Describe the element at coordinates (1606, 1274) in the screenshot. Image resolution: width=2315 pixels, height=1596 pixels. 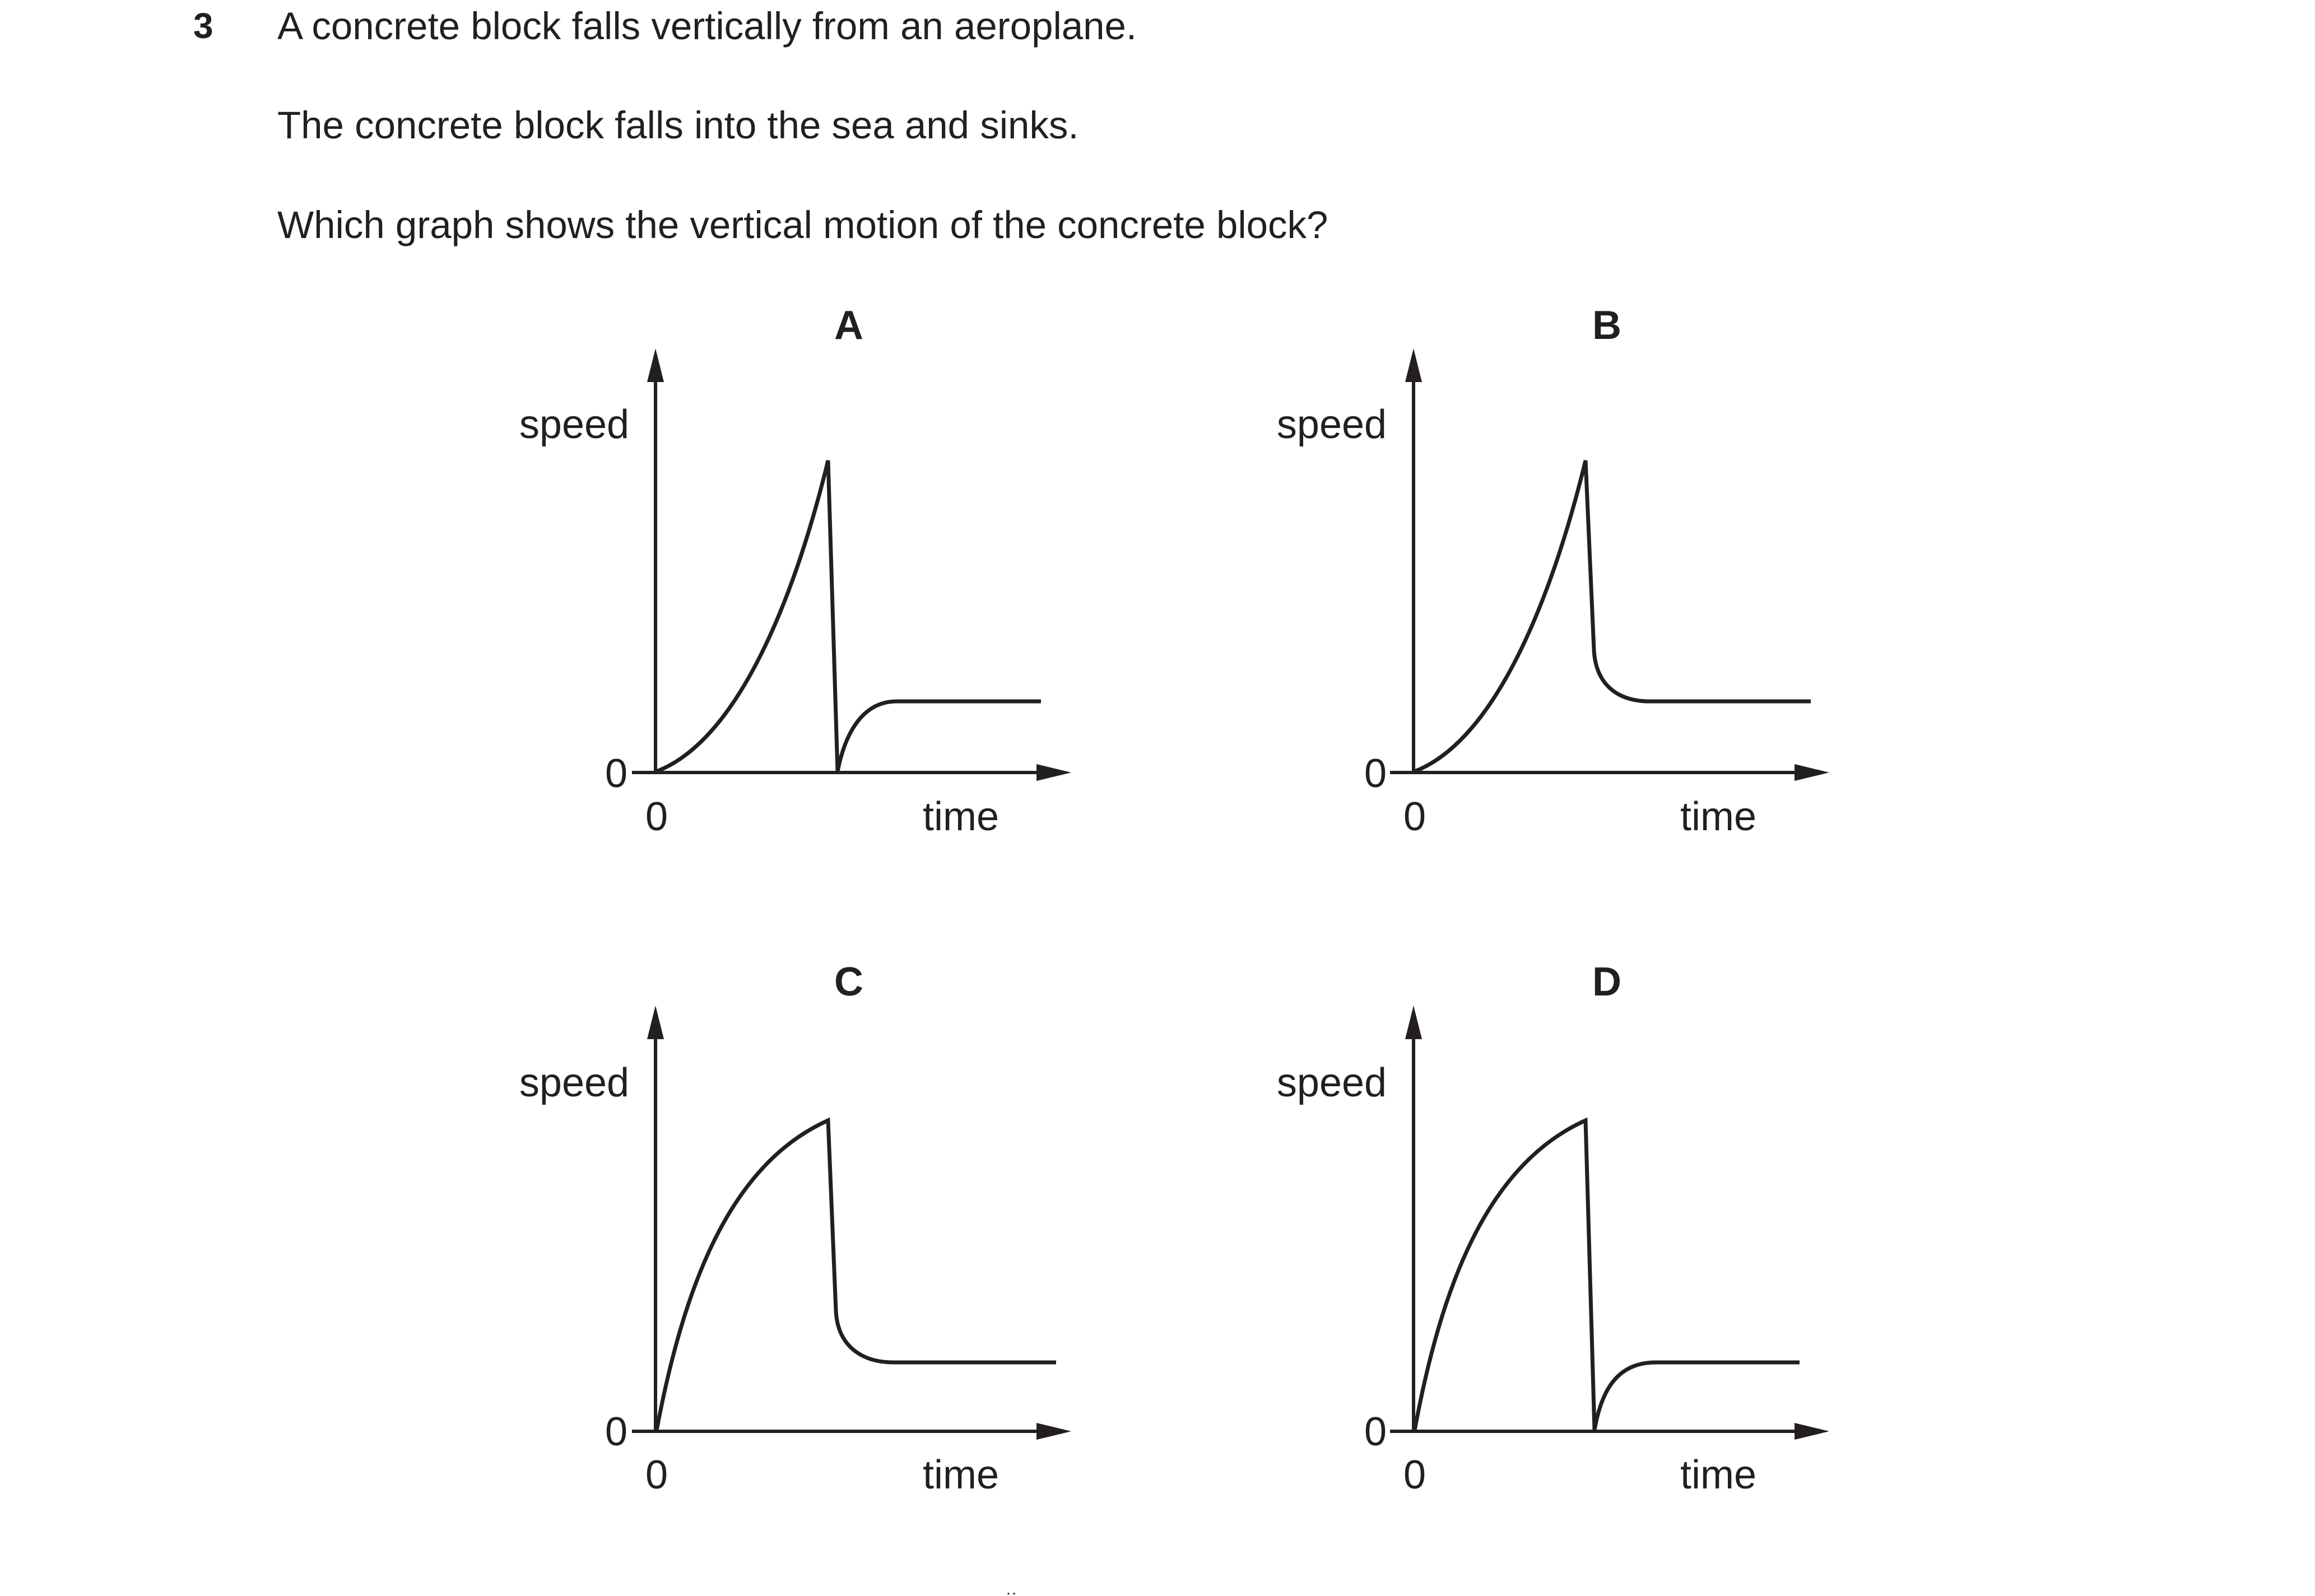
I see `graph-d-curve` at that location.